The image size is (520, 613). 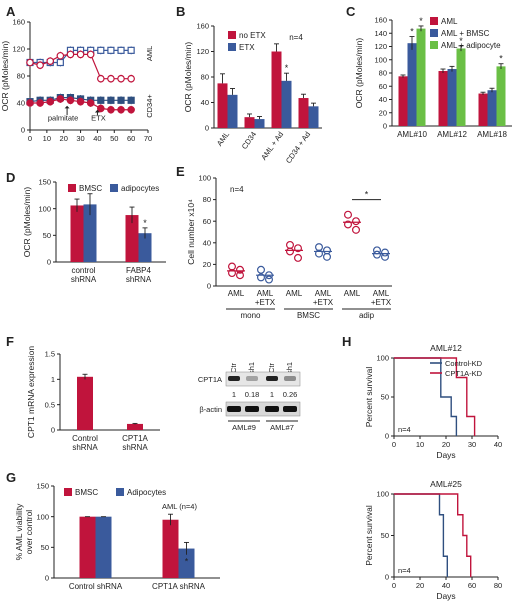 What do you see at coordinates (98, 118) in the screenshot?
I see `panel-a-annotation-etx: ETX` at bounding box center [98, 118].